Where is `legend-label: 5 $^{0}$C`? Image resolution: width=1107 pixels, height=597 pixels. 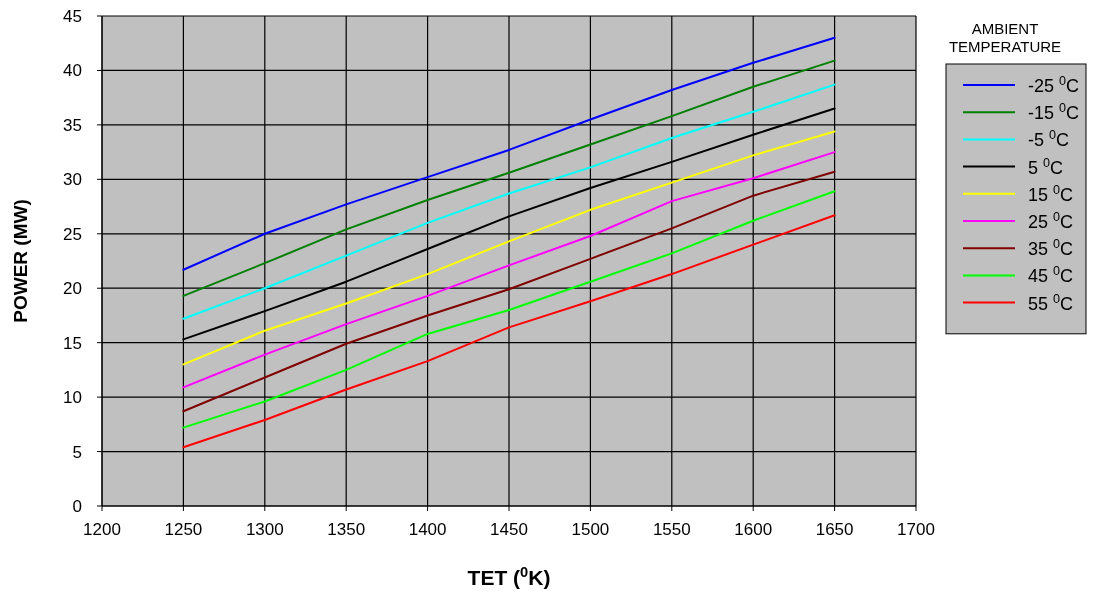 legend-label: 5 $^{0}$C is located at coordinates (1046, 166).